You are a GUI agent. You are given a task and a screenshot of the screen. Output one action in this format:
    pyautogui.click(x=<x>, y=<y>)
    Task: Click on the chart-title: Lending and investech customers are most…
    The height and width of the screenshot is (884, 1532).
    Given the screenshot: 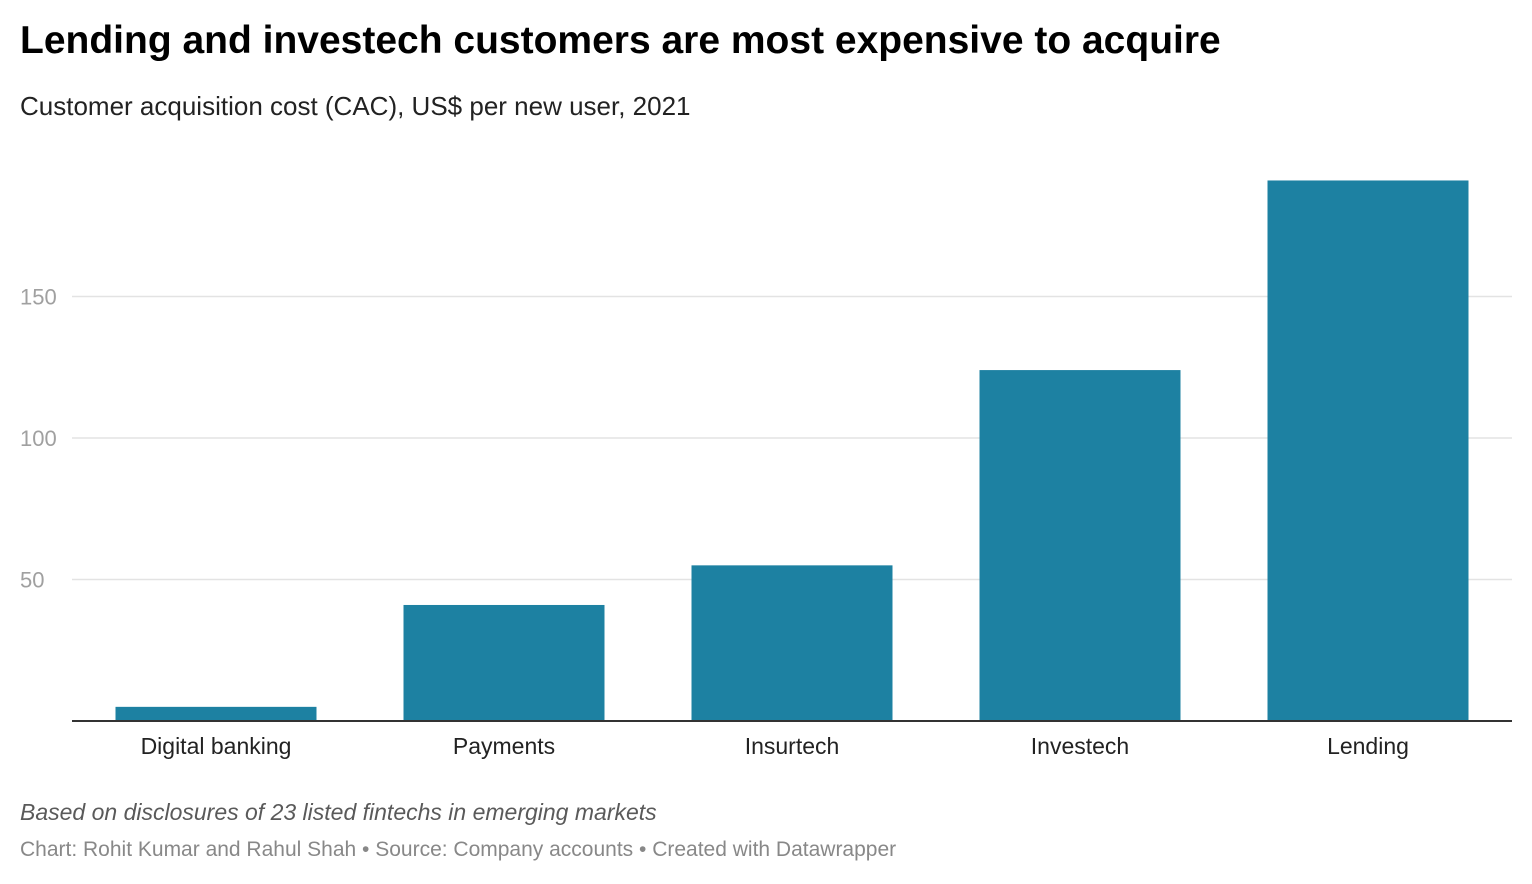 What is the action you would take?
    pyautogui.click(x=620, y=40)
    